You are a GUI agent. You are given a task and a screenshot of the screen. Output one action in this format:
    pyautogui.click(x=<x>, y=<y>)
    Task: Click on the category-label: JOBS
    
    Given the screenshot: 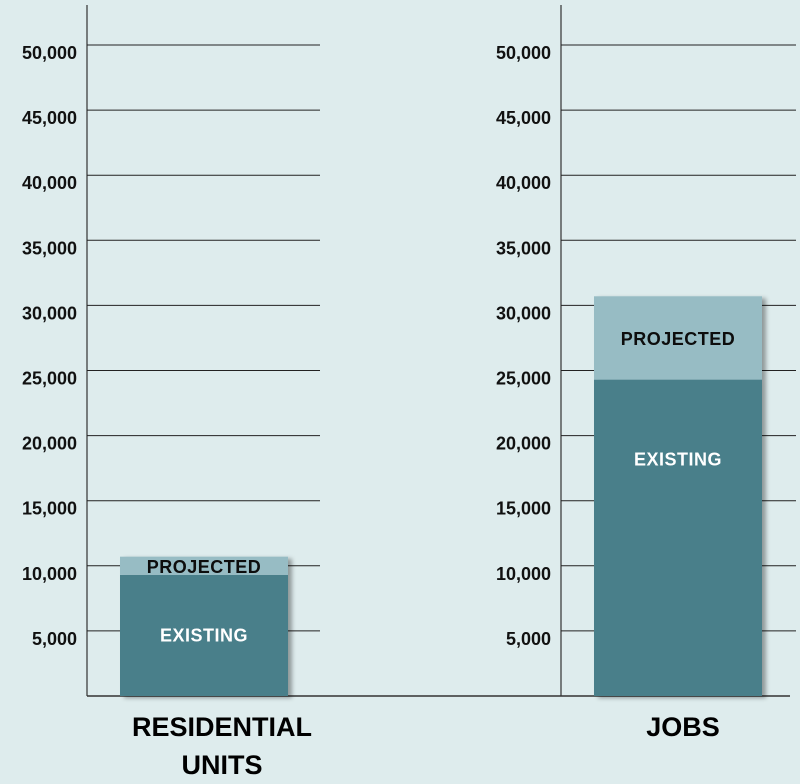 What is the action you would take?
    pyautogui.click(x=683, y=727)
    